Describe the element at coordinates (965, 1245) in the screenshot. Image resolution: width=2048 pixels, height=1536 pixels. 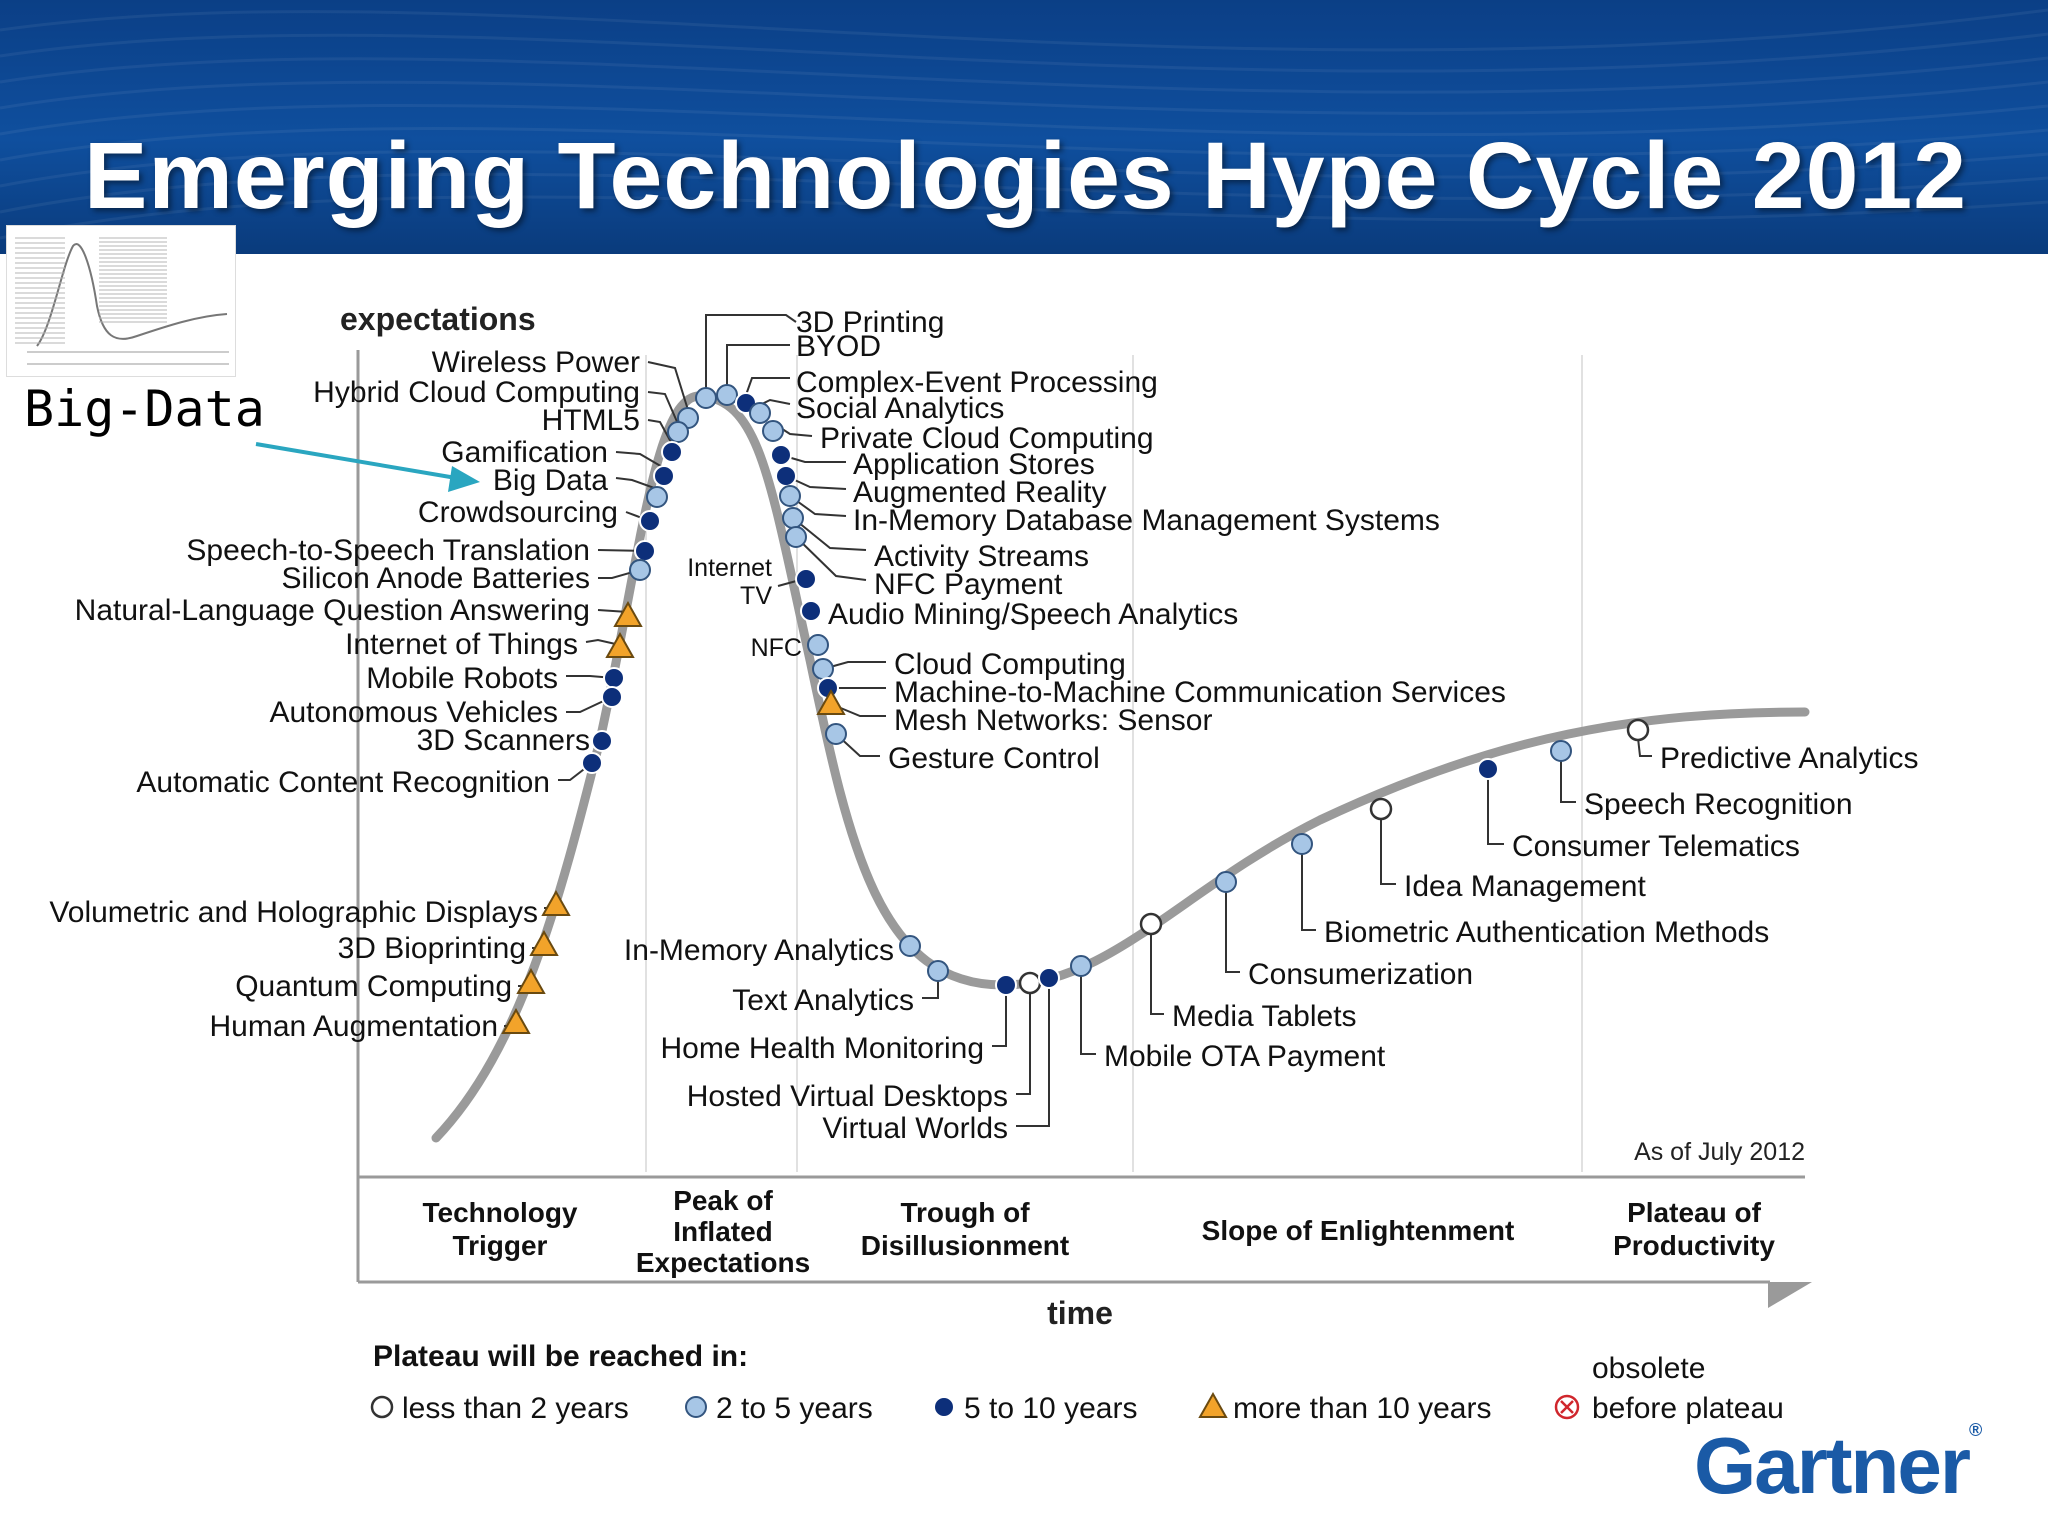
I see `phase-label-trough-of-disillusionment-2: Disillusionment` at that location.